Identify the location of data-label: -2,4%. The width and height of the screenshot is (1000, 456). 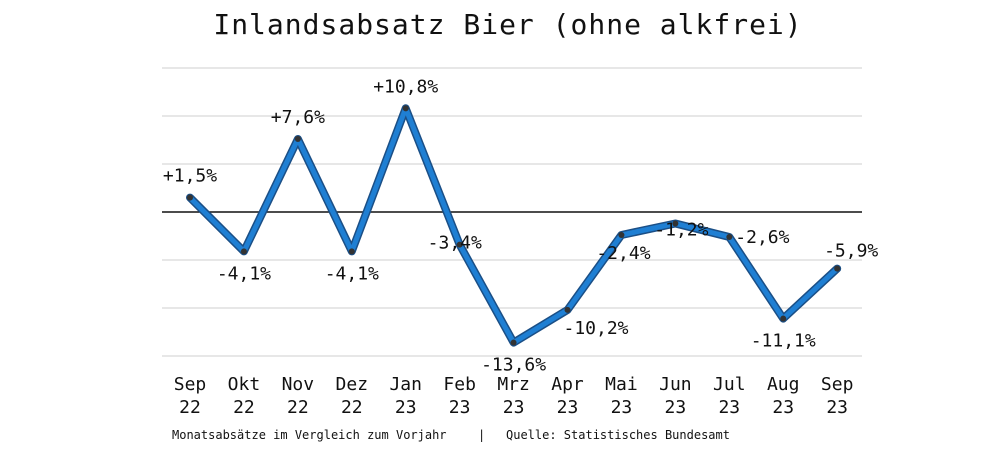
(623, 253).